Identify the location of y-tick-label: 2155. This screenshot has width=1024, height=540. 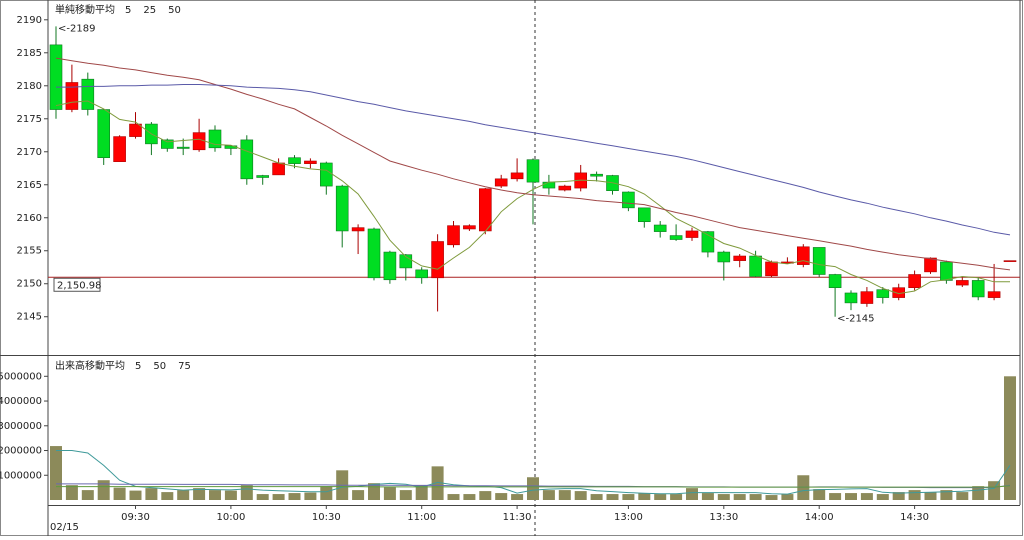
(29, 251).